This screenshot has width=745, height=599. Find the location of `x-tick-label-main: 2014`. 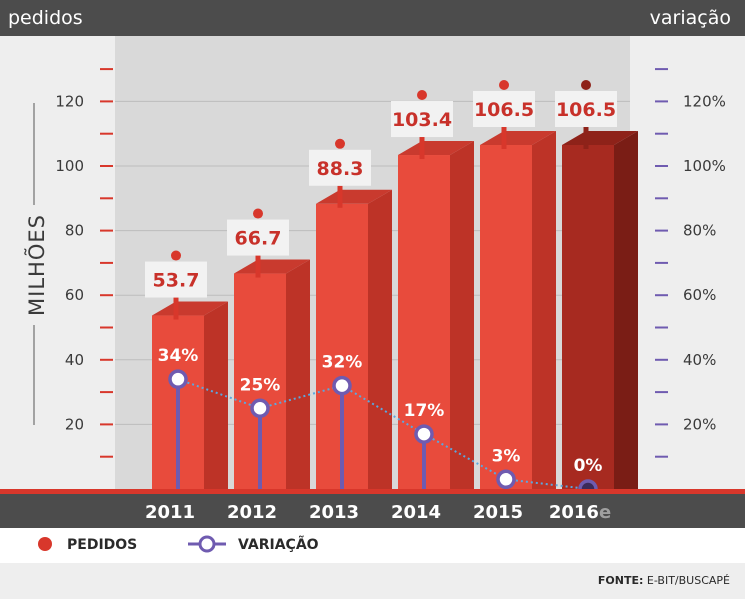

x-tick-label-main: 2014 is located at coordinates (416, 512).